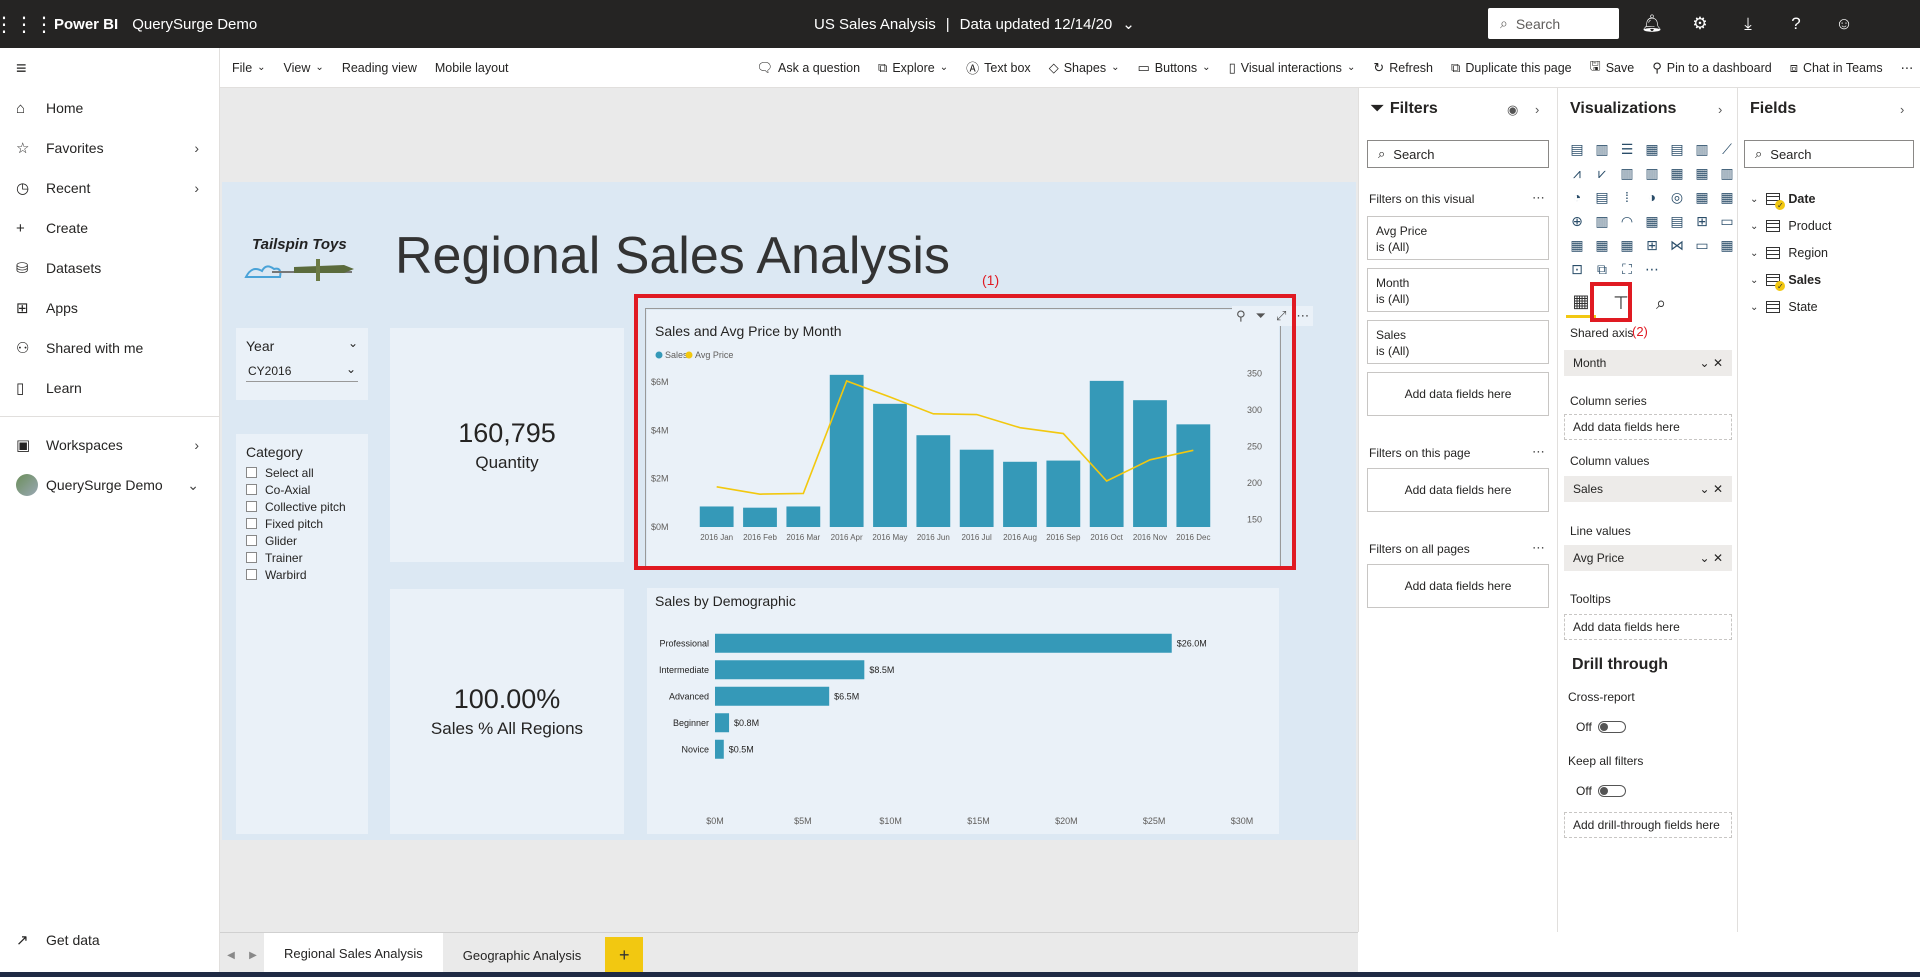 The height and width of the screenshot is (977, 1920). What do you see at coordinates (998, 67) in the screenshot?
I see `text-box-button: Ⓐ Text box` at bounding box center [998, 67].